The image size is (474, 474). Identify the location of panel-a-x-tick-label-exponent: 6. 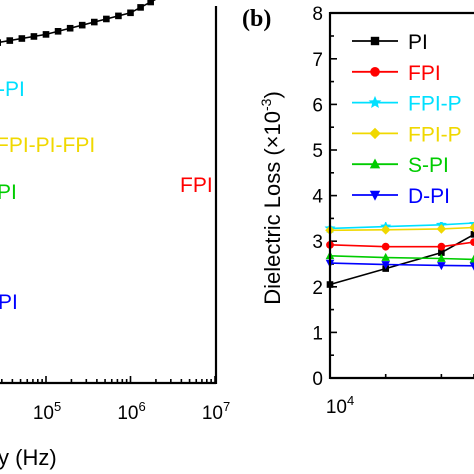
(141, 406).